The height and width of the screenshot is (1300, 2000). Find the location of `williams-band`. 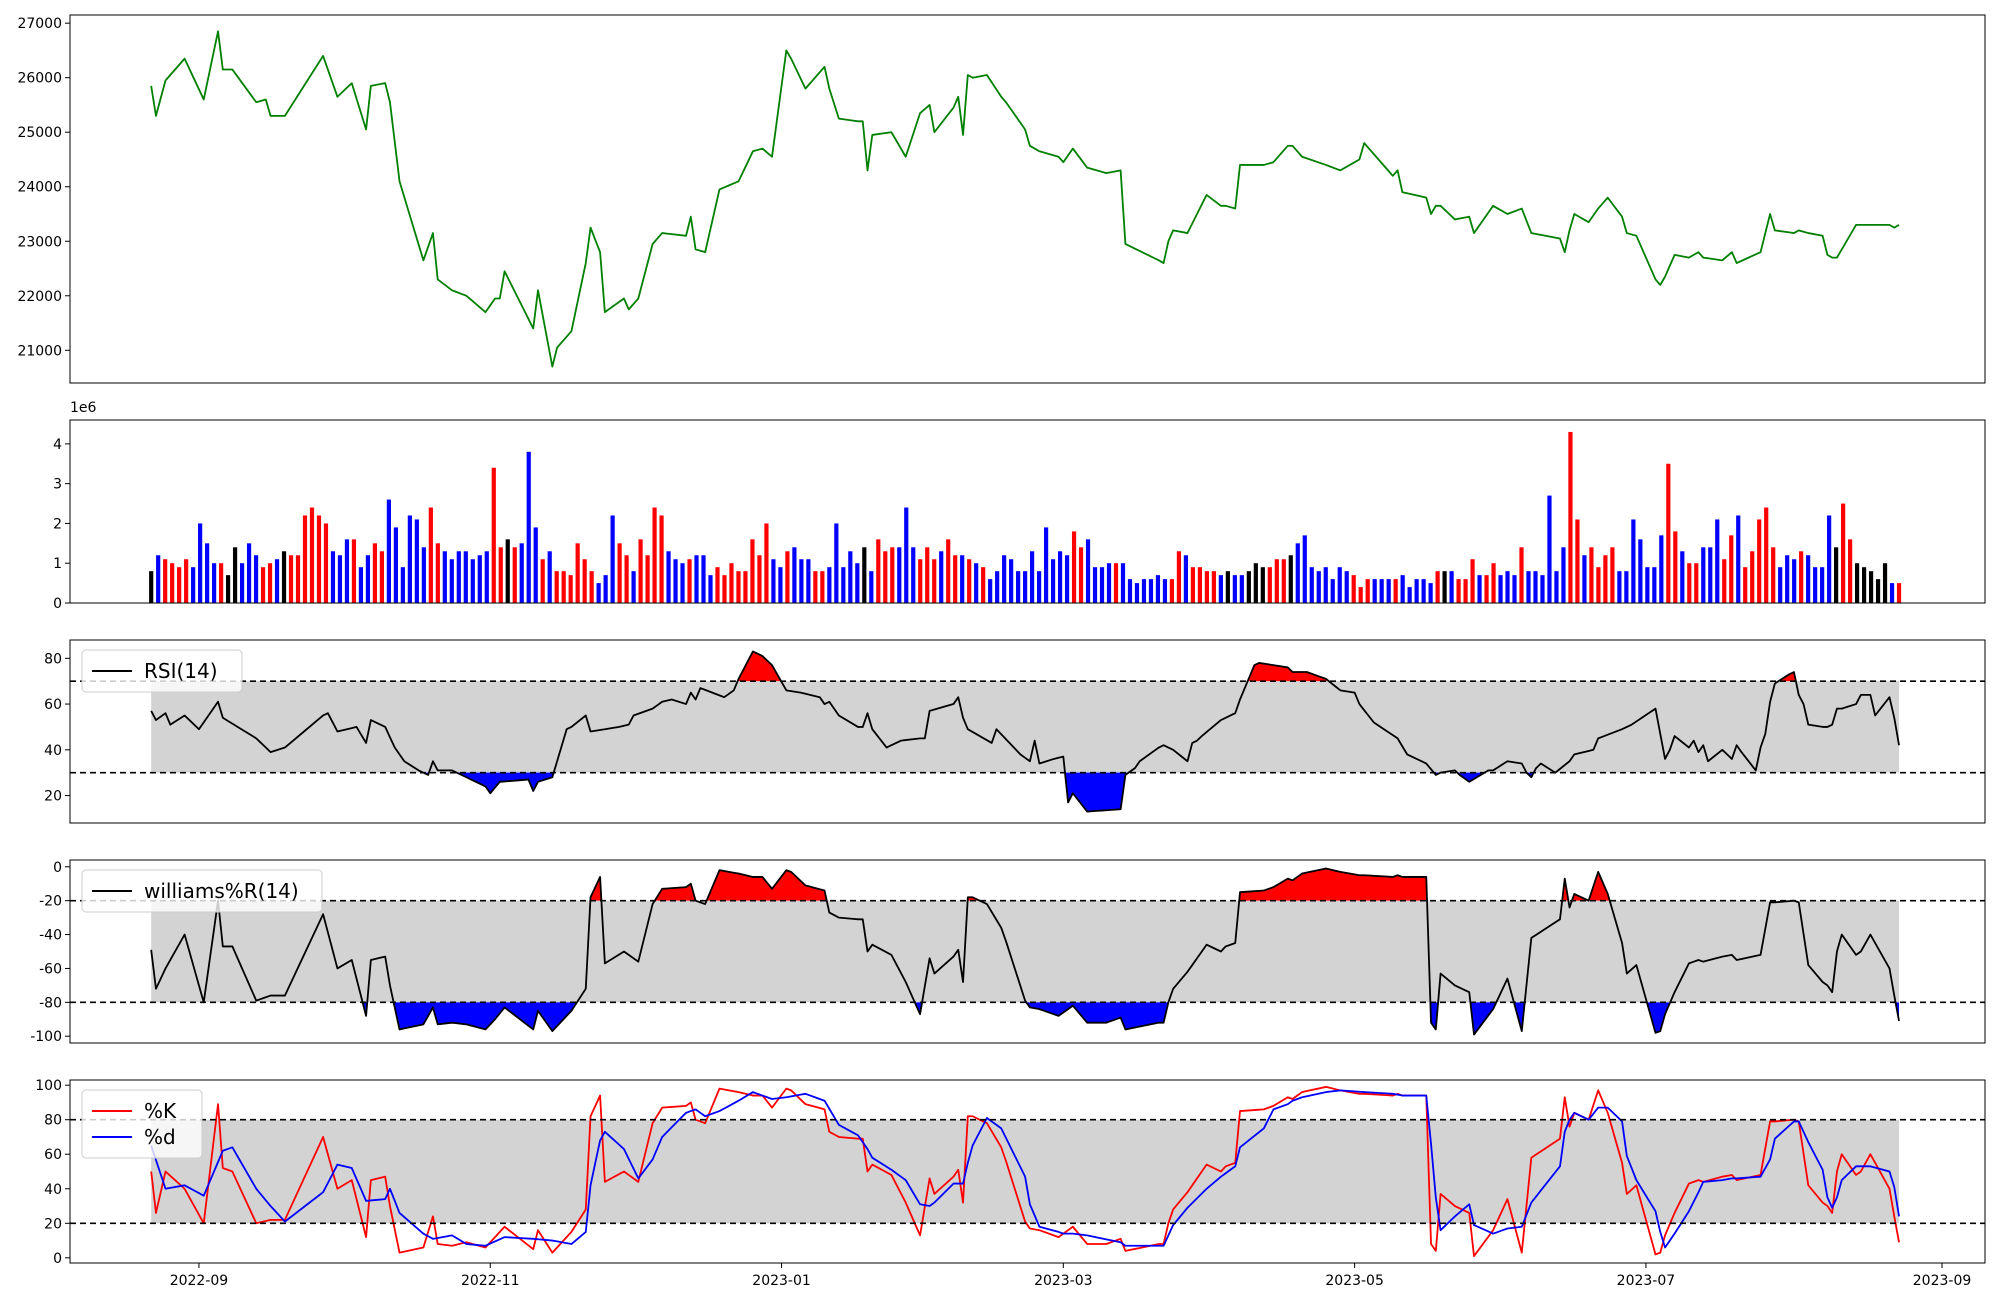

williams-band is located at coordinates (1025, 951).